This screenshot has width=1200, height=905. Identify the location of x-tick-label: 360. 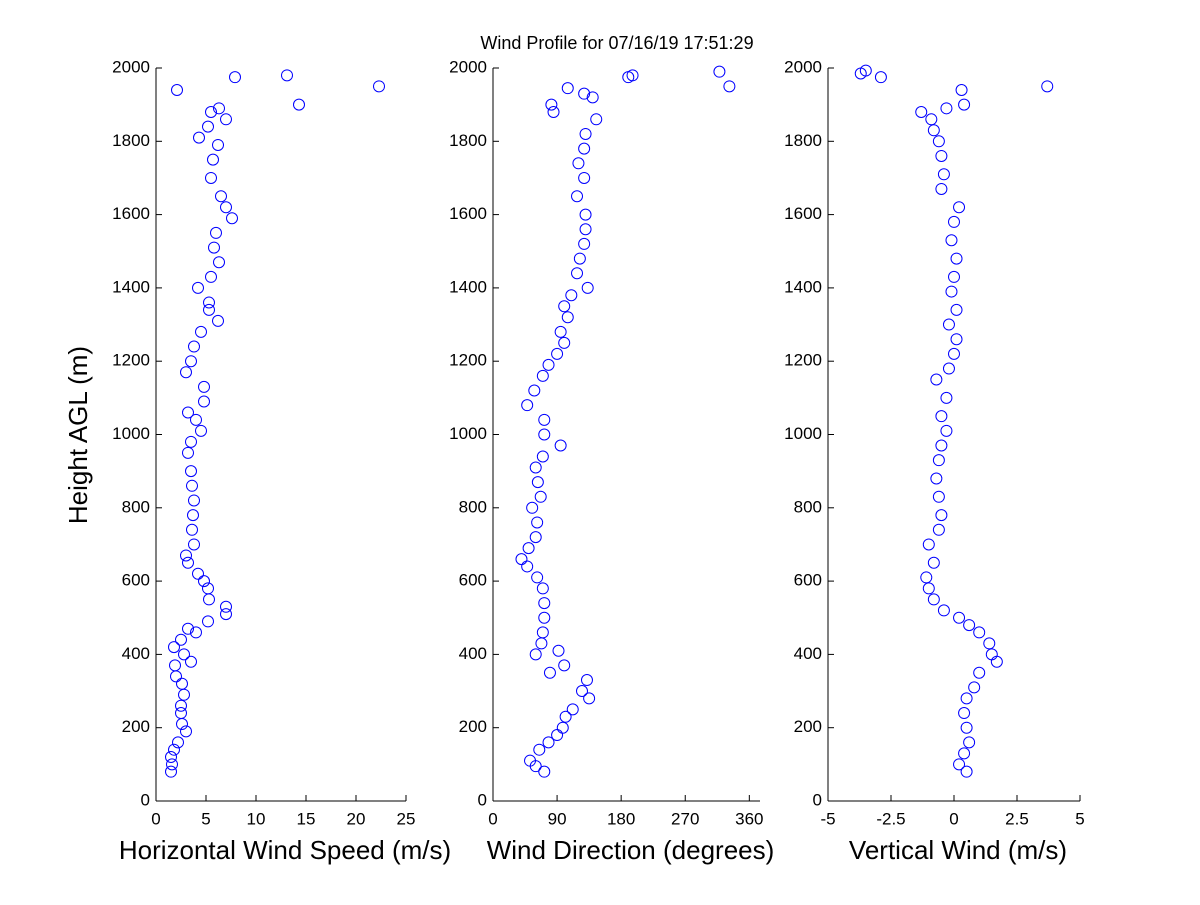
(749, 818).